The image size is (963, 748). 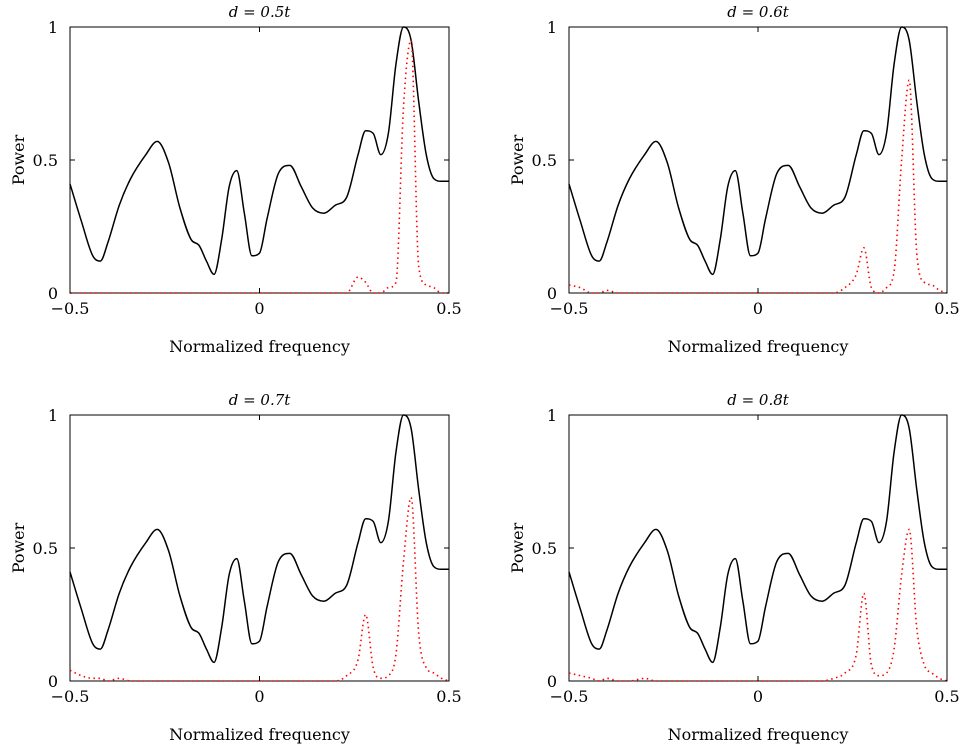 What do you see at coordinates (758, 12) in the screenshot?
I see `chart-title: d = 0.6t` at bounding box center [758, 12].